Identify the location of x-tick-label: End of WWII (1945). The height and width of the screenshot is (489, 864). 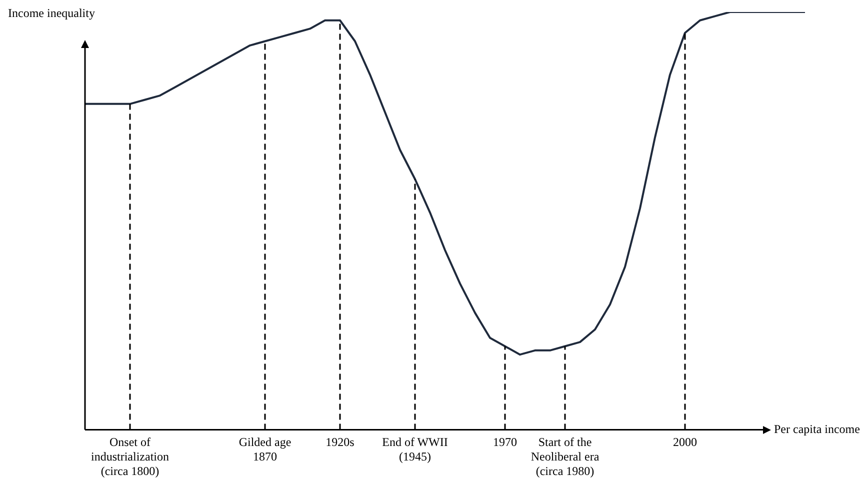
(415, 449).